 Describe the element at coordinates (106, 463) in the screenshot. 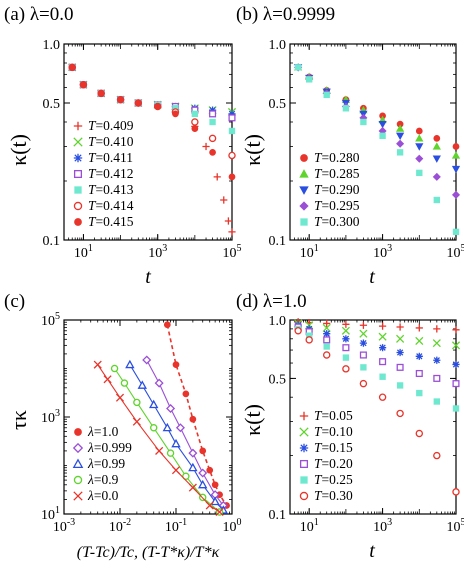

I see `legend-label: λ=0.99` at that location.